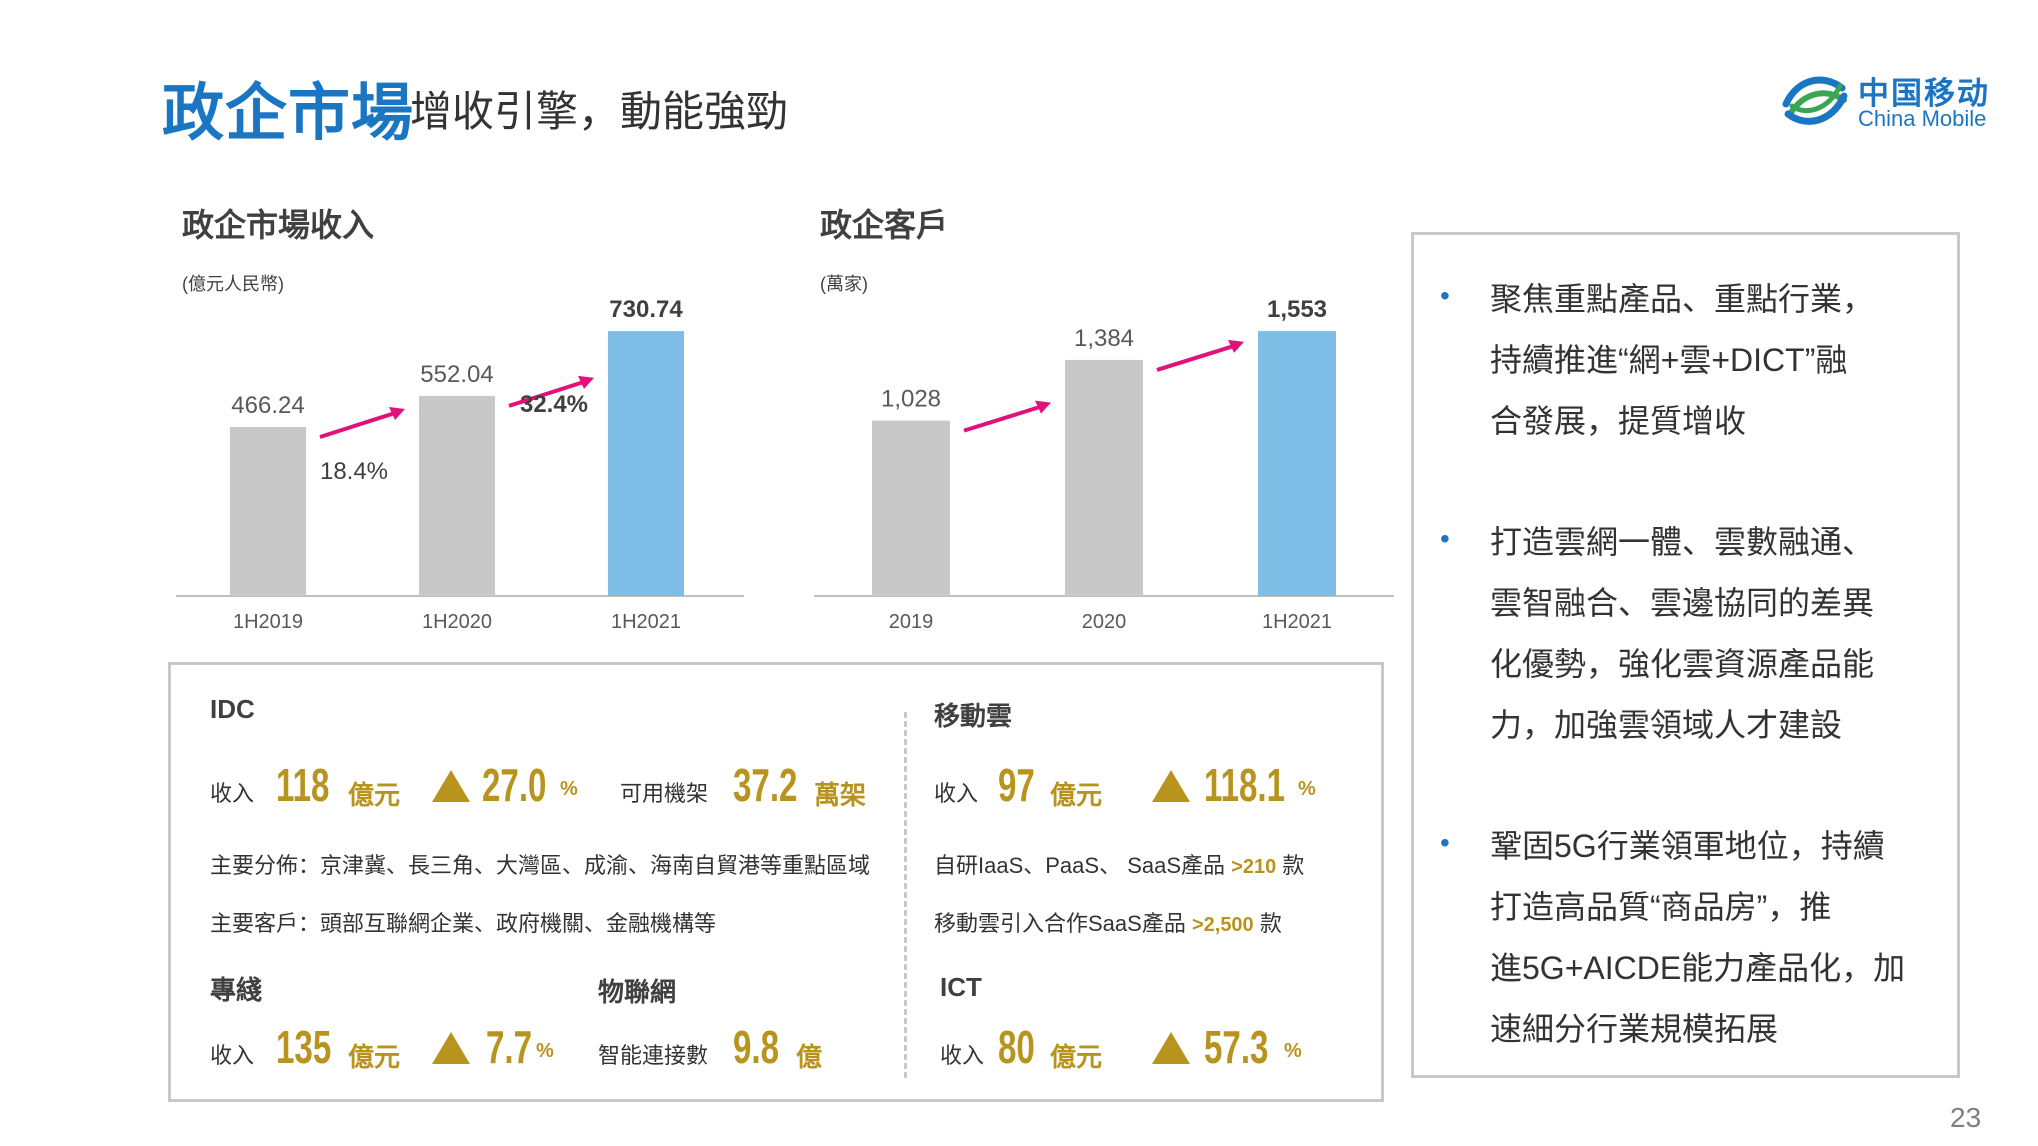  What do you see at coordinates (1104, 477) in the screenshot?
I see `bar-2020` at bounding box center [1104, 477].